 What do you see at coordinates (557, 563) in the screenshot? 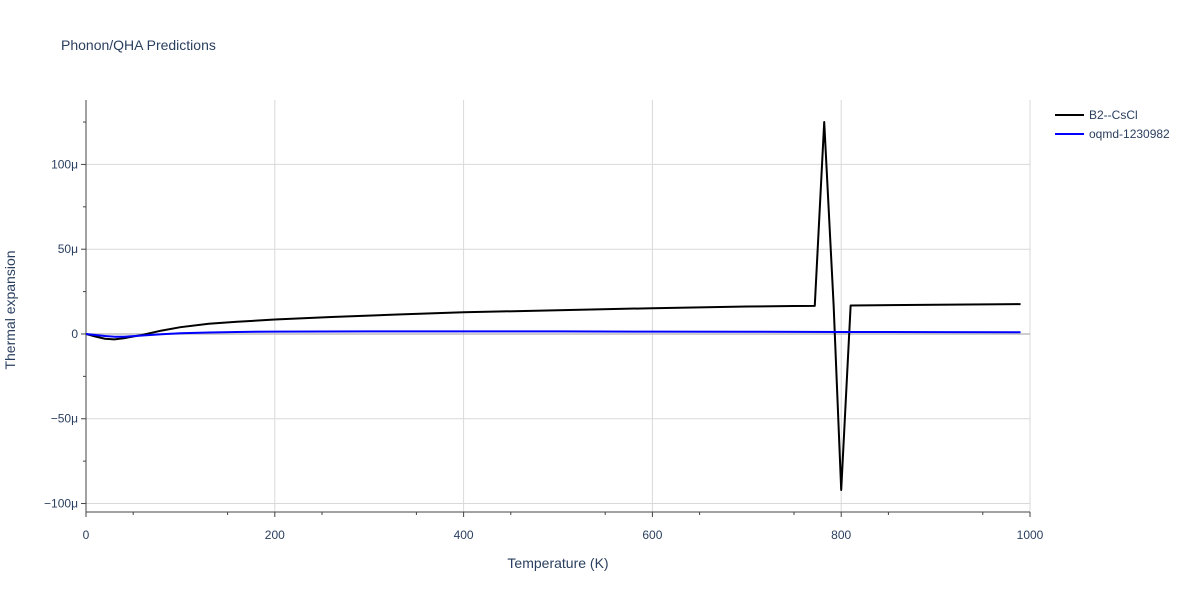
I see `x-axis-title: Temperature (K)` at bounding box center [557, 563].